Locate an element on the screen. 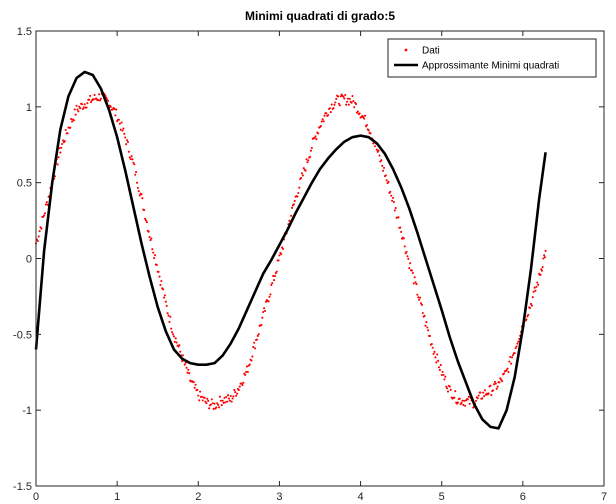  legend: Dati Approssimante Minimi quadrati is located at coordinates (492, 58).